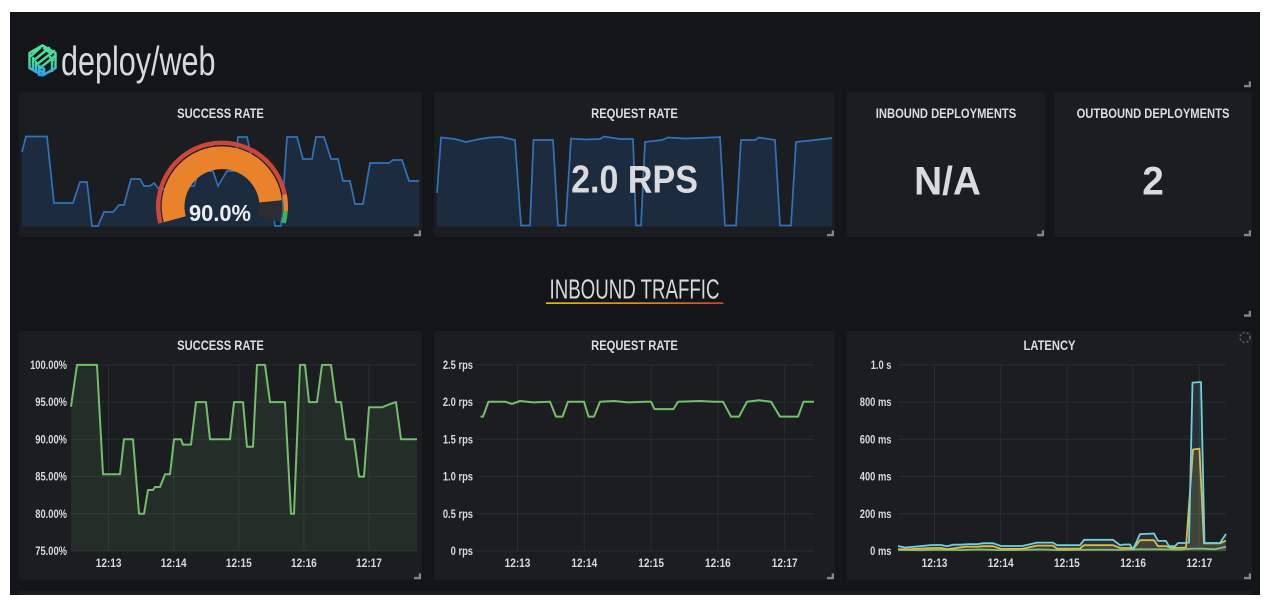  What do you see at coordinates (458, 477) in the screenshot?
I see `svg-text: 1.0 rps` at bounding box center [458, 477].